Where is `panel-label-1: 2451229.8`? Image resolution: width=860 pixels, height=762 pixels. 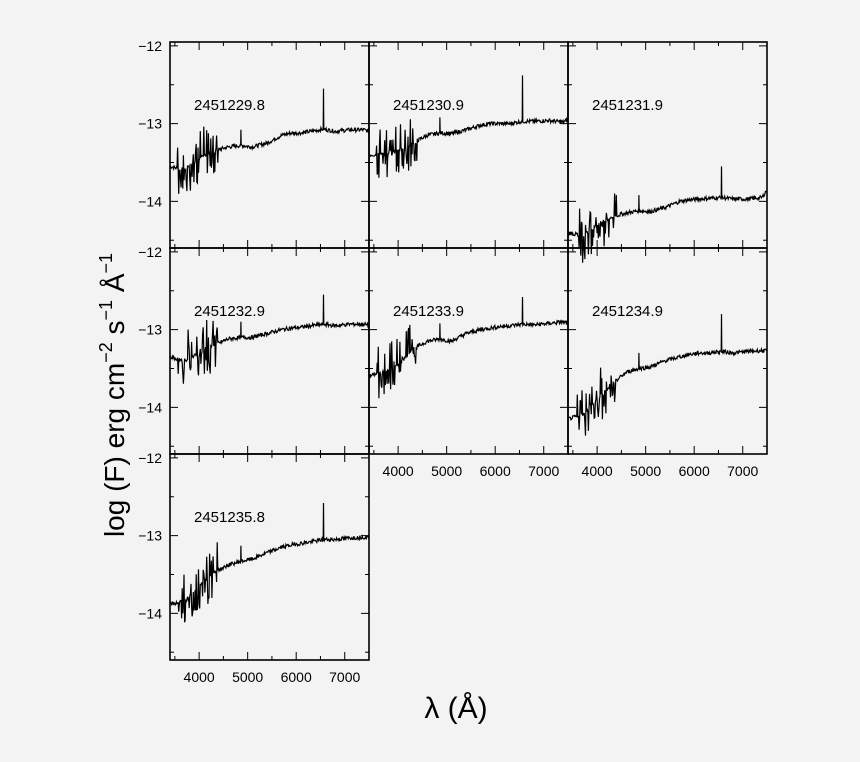
panel-label-1: 2451229.8 is located at coordinates (229, 105).